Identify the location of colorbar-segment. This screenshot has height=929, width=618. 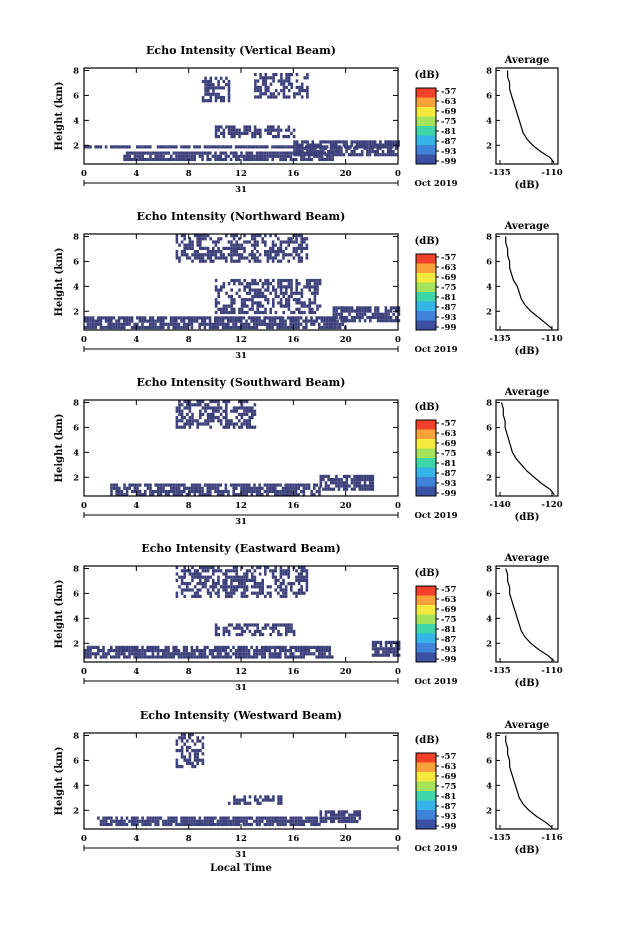
(426, 758).